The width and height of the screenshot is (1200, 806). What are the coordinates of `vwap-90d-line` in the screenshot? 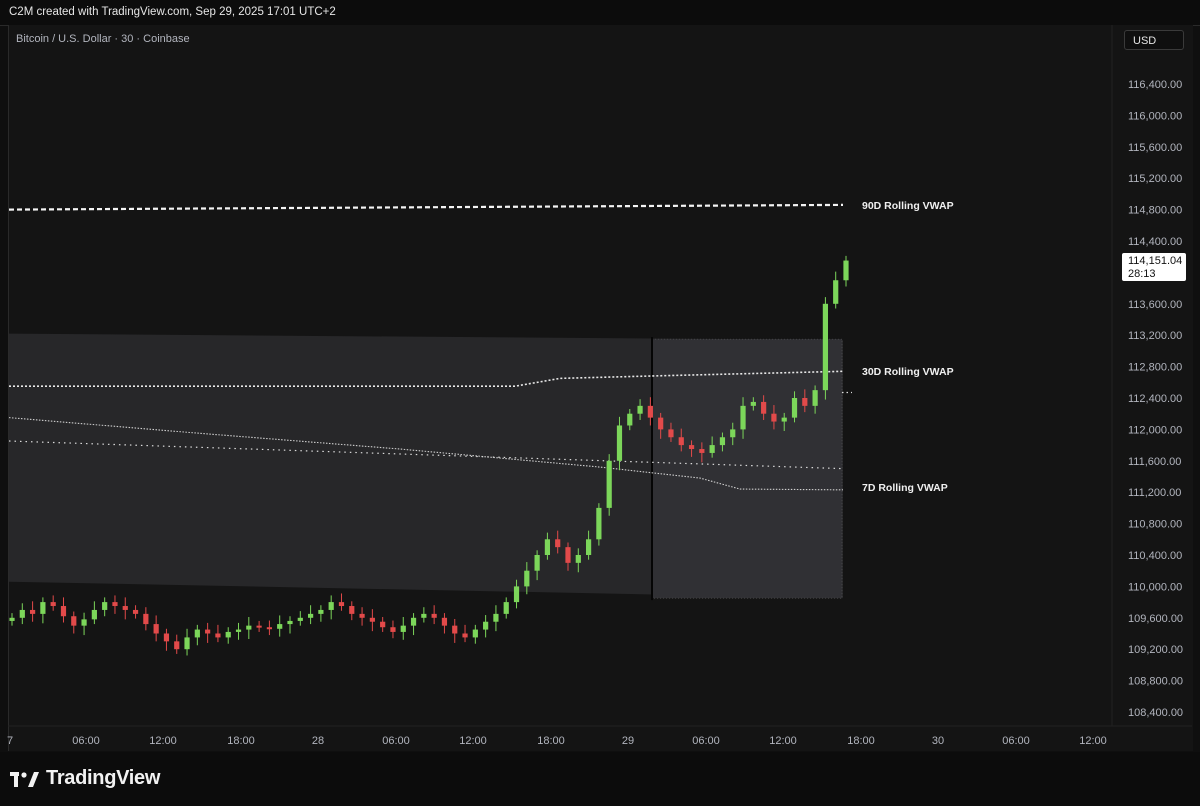 It's located at (426, 207).